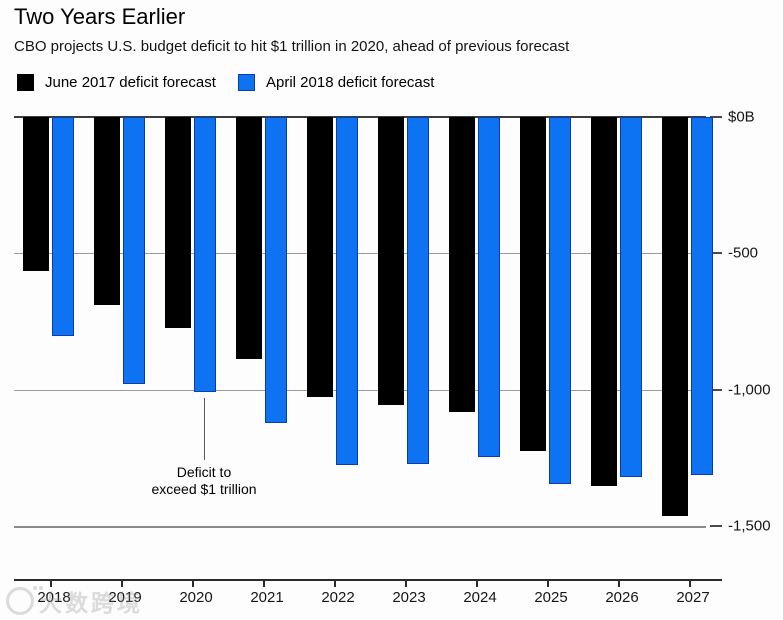 The image size is (783, 620). I want to click on bar-april2018-2021, so click(276, 270).